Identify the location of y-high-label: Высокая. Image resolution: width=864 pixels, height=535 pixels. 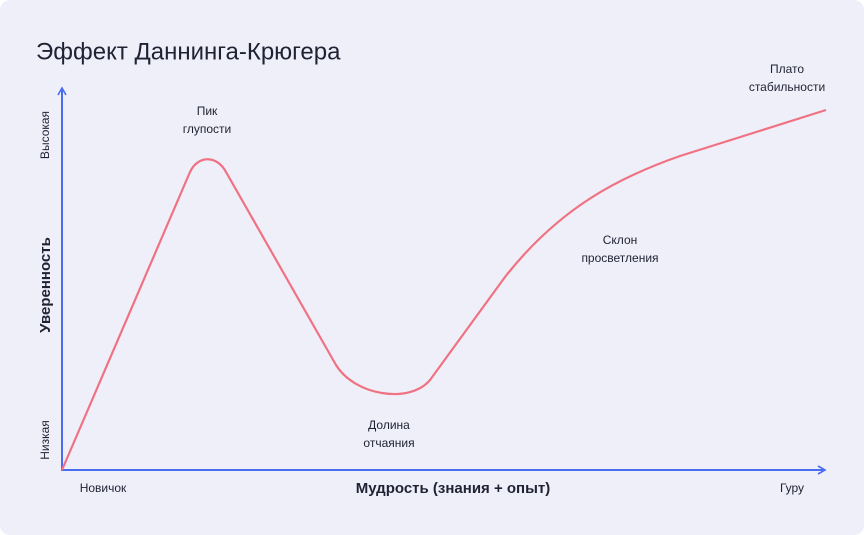
(45, 135).